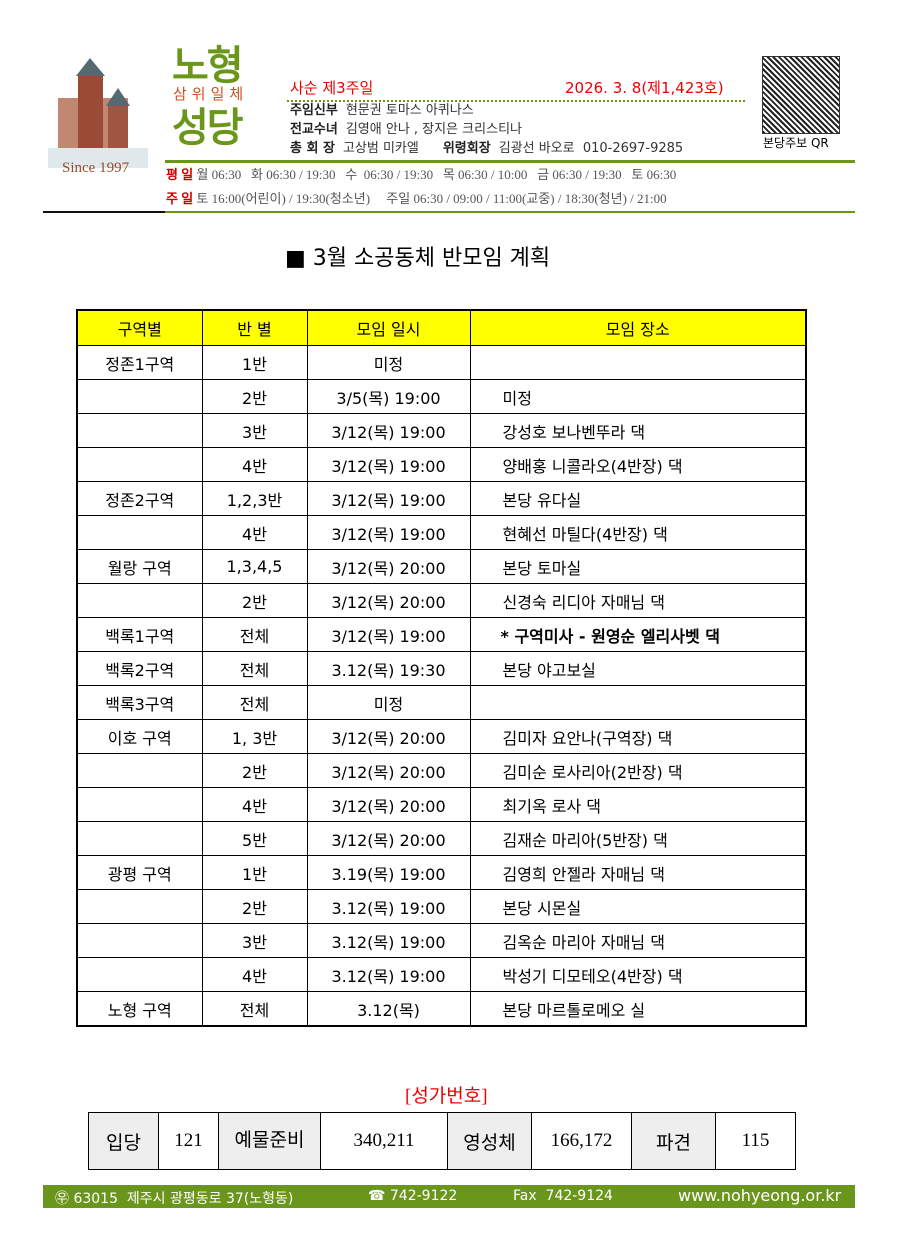 Image resolution: width=898 pixels, height=1252 pixels. I want to click on liturgical-sunday: 사순 제3주일, so click(332, 88).